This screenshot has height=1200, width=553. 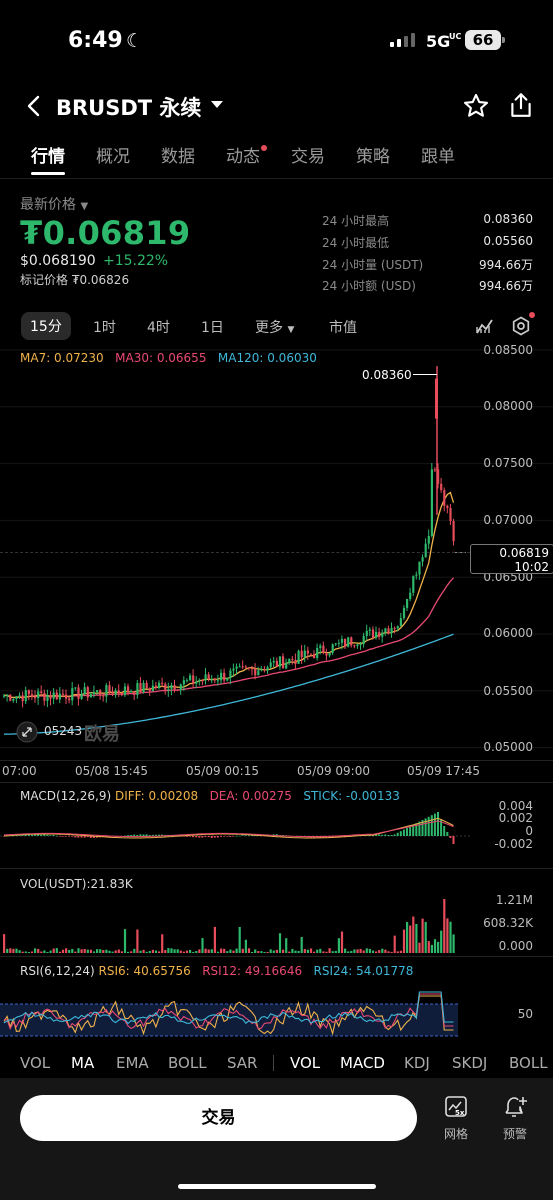 What do you see at coordinates (373, 265) in the screenshot?
I see `stat-volume-label: 24 小时量 (USDT)` at bounding box center [373, 265].